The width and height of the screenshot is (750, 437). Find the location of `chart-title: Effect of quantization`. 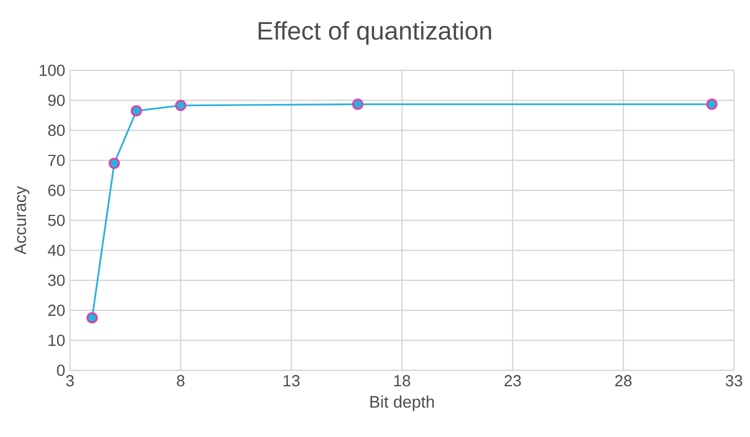

chart-title: Effect of quantization is located at coordinates (375, 33).